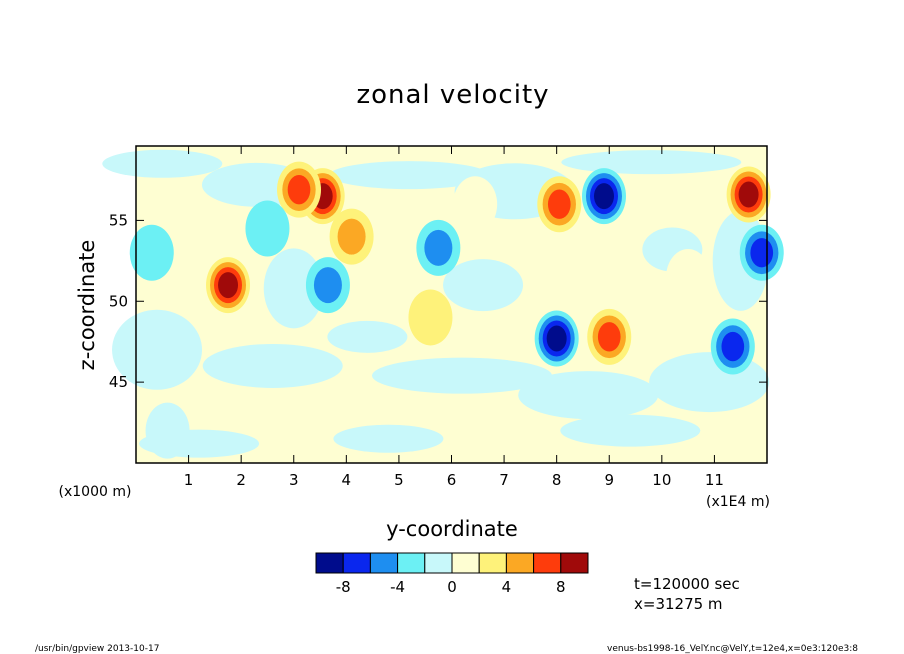 The width and height of the screenshot is (904, 654). What do you see at coordinates (118, 301) in the screenshot?
I see `y-tick-label: 50` at bounding box center [118, 301].